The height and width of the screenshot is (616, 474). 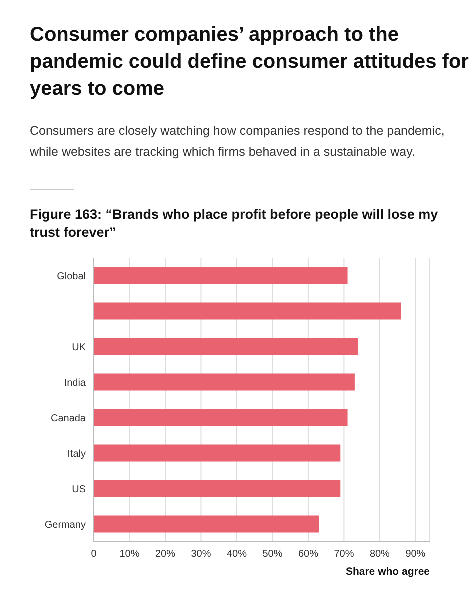 What do you see at coordinates (130, 554) in the screenshot?
I see `x-tick-label: 10%` at bounding box center [130, 554].